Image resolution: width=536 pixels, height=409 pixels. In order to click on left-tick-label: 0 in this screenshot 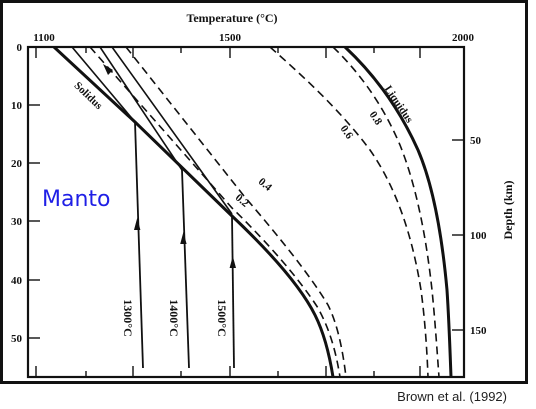, I will do `click(20, 48)`.